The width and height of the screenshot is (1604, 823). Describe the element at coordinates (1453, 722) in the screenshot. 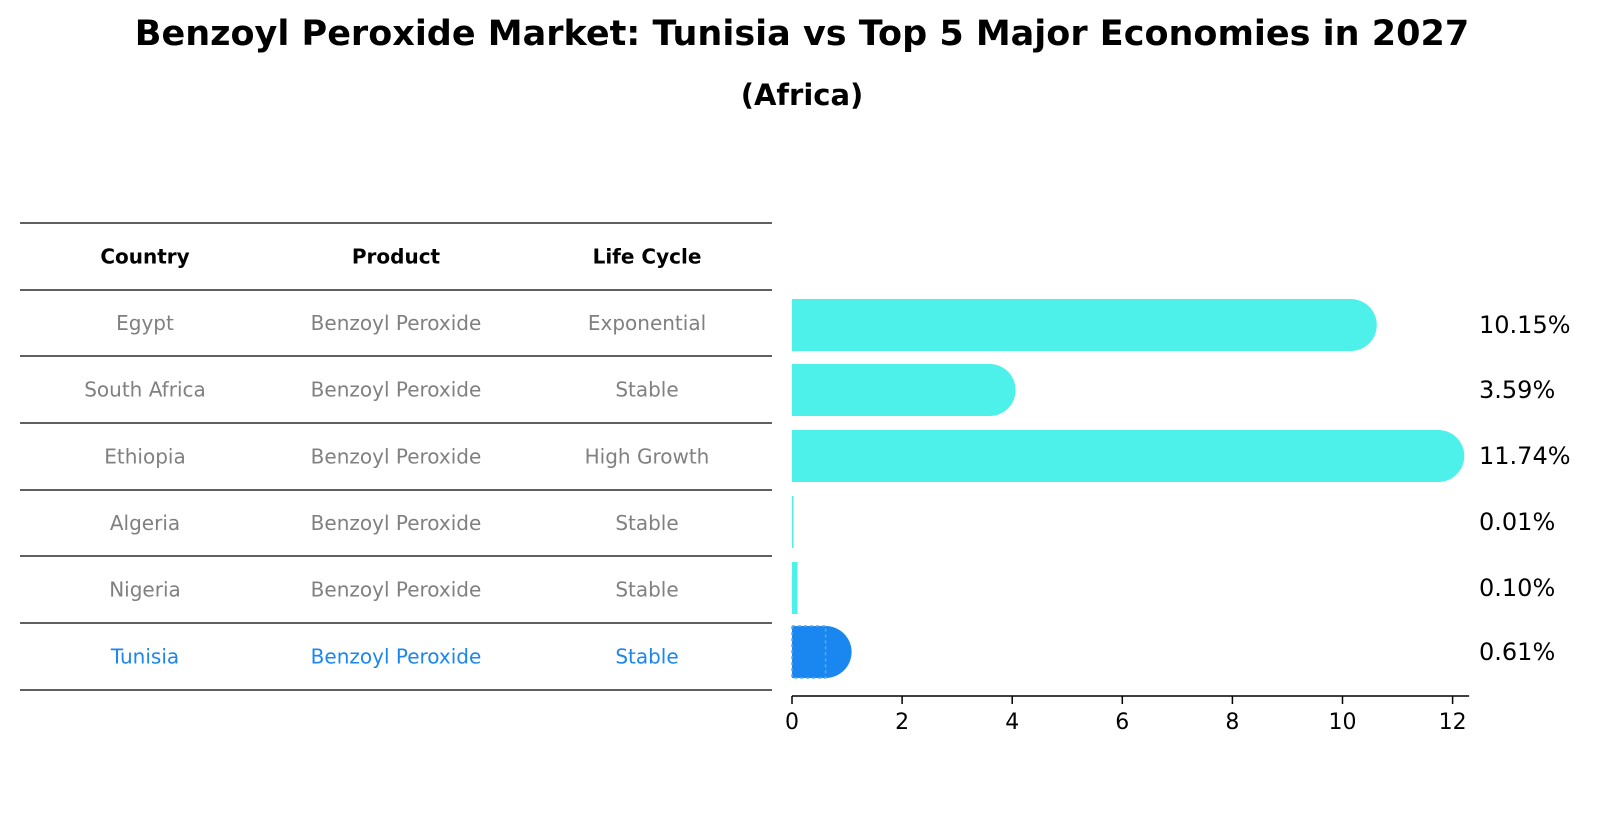

I see `x-tick-label: 12` at that location.